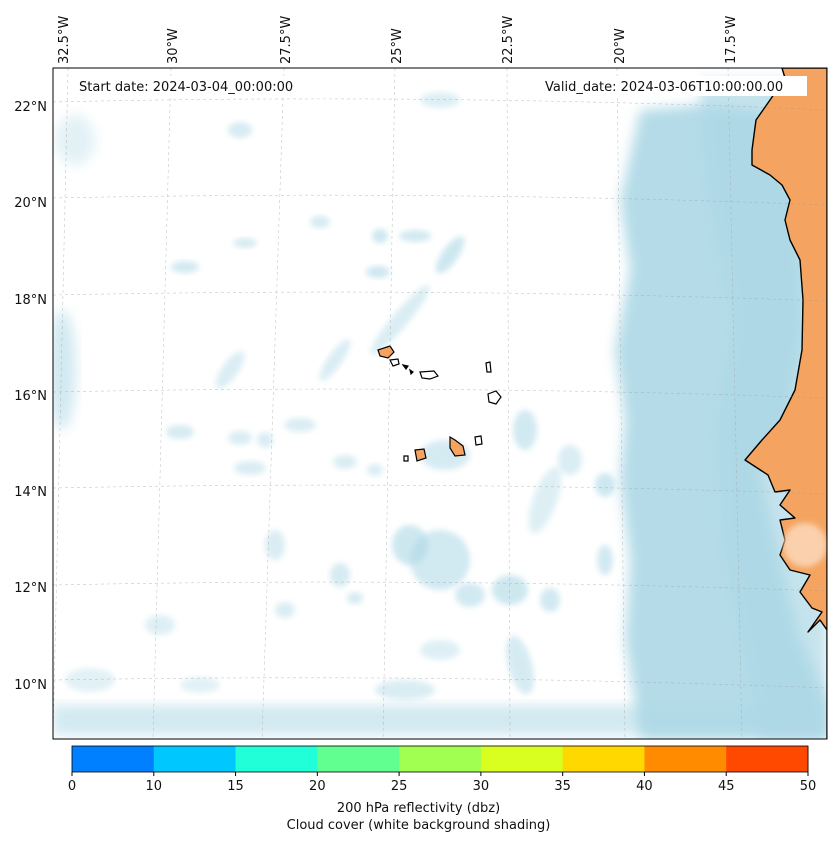 The image size is (837, 843). Describe the element at coordinates (30, 492) in the screenshot. I see `lat-label: 14°N` at that location.